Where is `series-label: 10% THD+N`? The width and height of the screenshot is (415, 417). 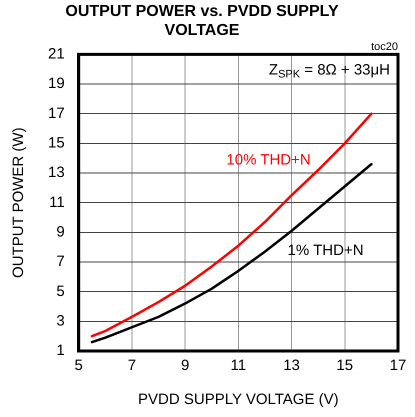
series-label: 10% THD+N is located at coordinates (268, 159).